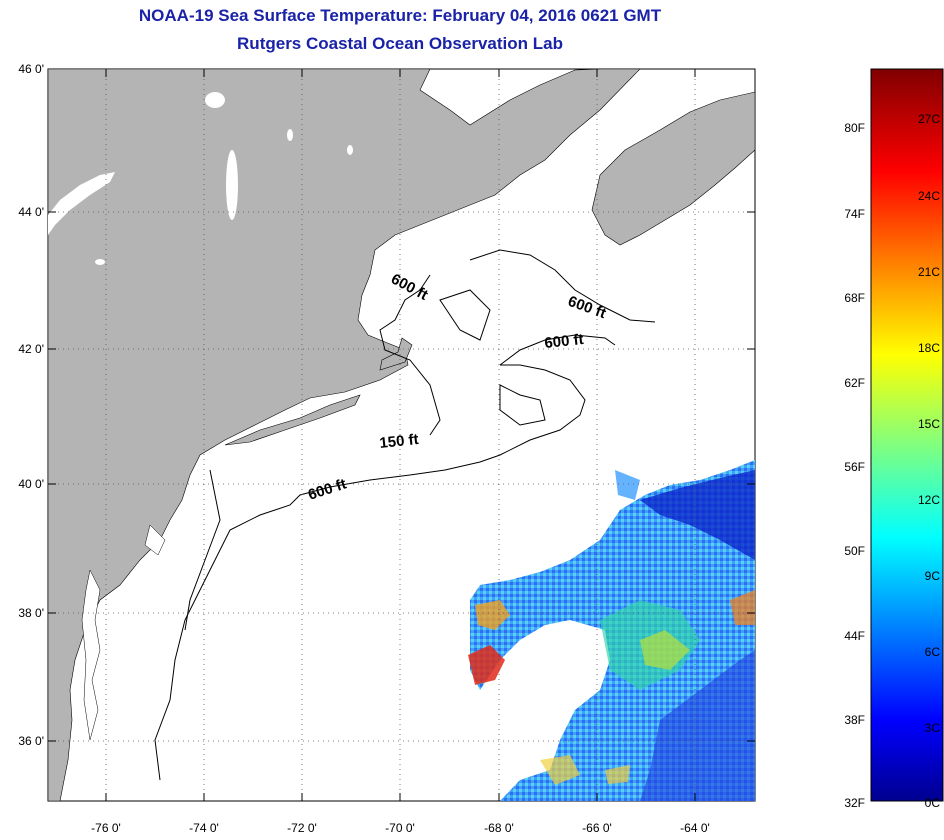 This screenshot has height=840, width=944. What do you see at coordinates (611, 630) in the screenshot?
I see `sst-data` at bounding box center [611, 630].